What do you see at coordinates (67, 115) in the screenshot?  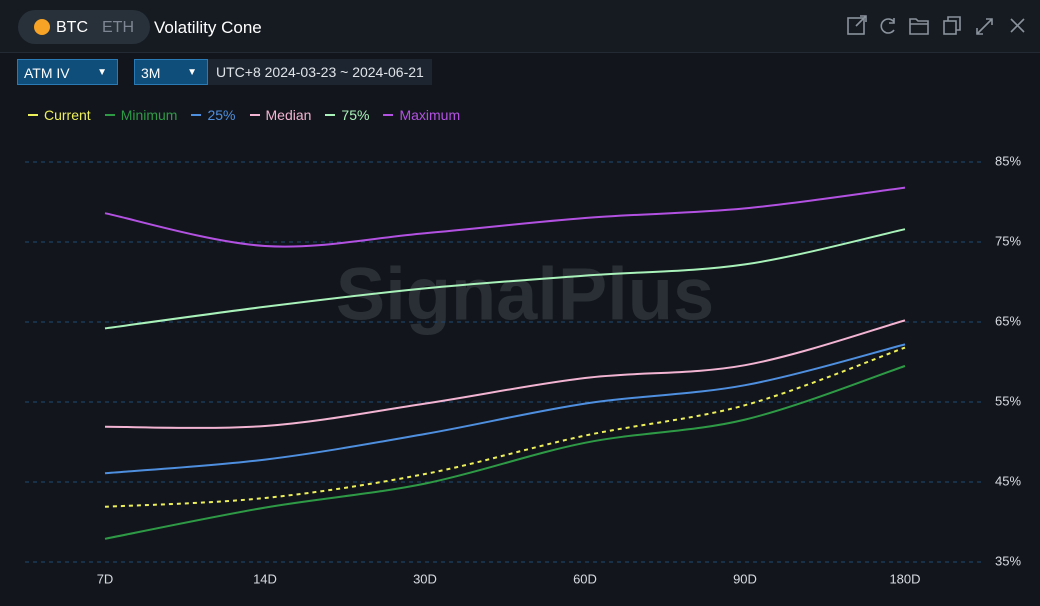 I see `legend-label: Current` at bounding box center [67, 115].